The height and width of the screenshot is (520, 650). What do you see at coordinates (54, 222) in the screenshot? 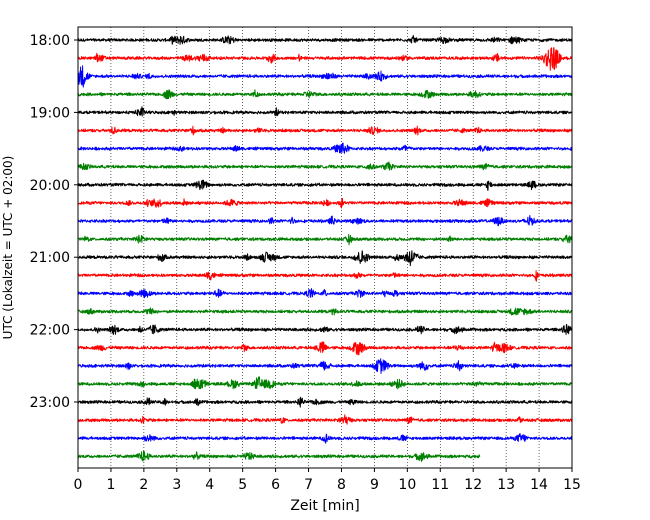
I see `y-axis-ticks: 18:00 19:00 20:00 21:00 22:00 23:00` at bounding box center [54, 222].